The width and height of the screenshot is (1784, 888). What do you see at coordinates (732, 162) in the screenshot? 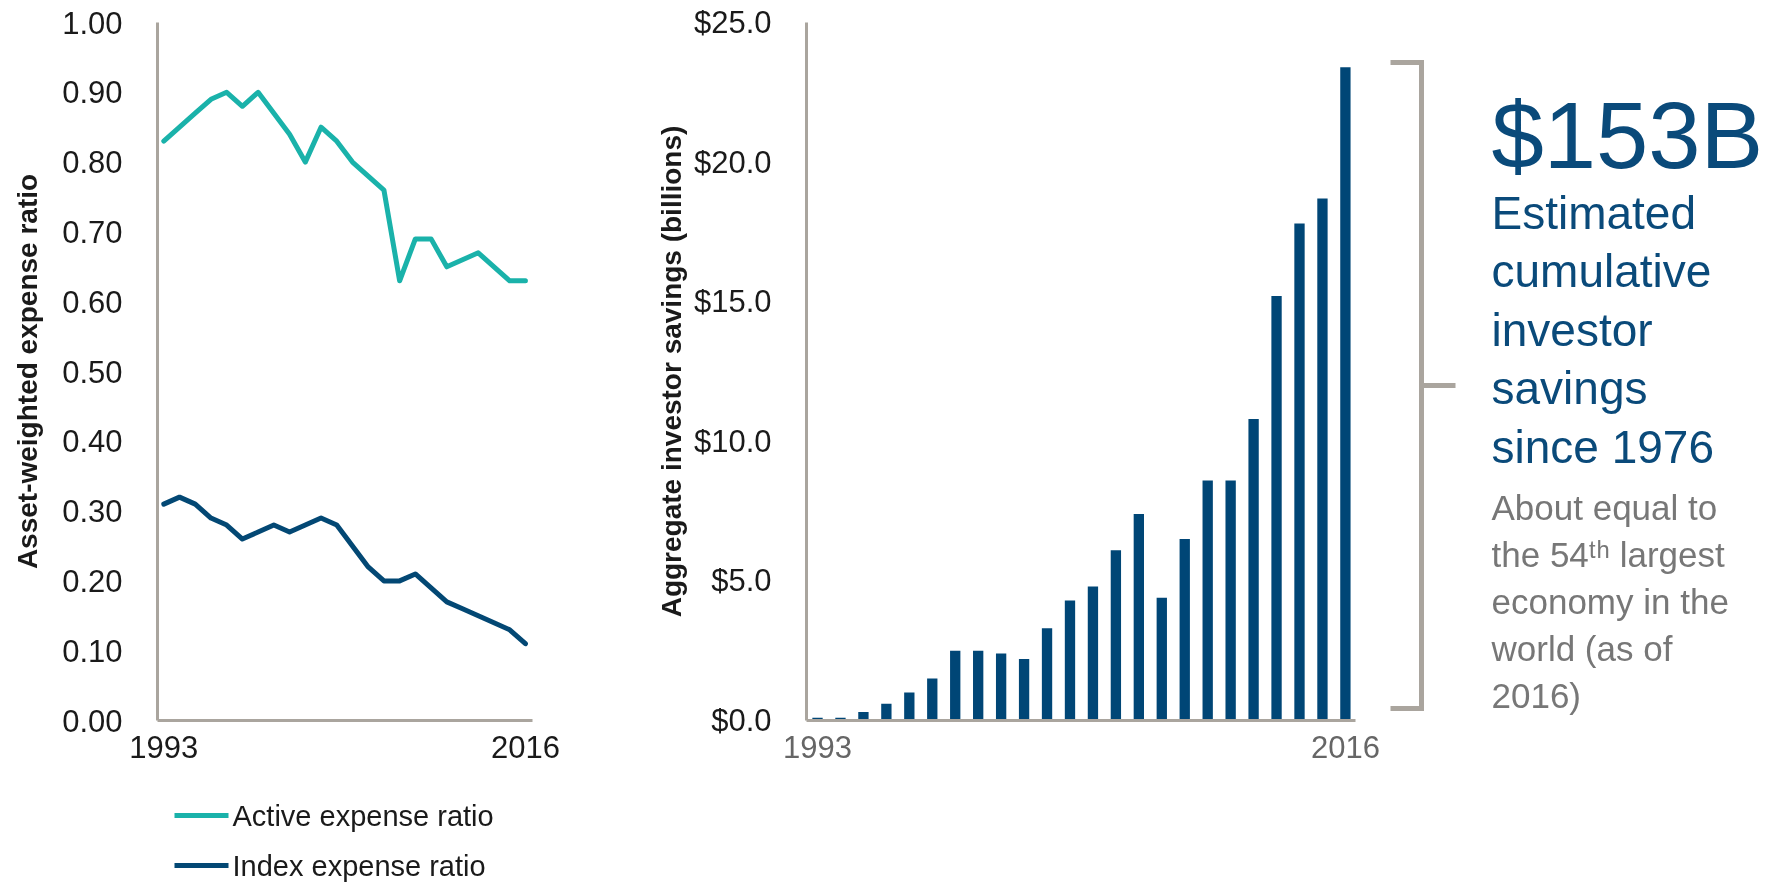
I see `y-tick-label: $20.0` at bounding box center [732, 162].